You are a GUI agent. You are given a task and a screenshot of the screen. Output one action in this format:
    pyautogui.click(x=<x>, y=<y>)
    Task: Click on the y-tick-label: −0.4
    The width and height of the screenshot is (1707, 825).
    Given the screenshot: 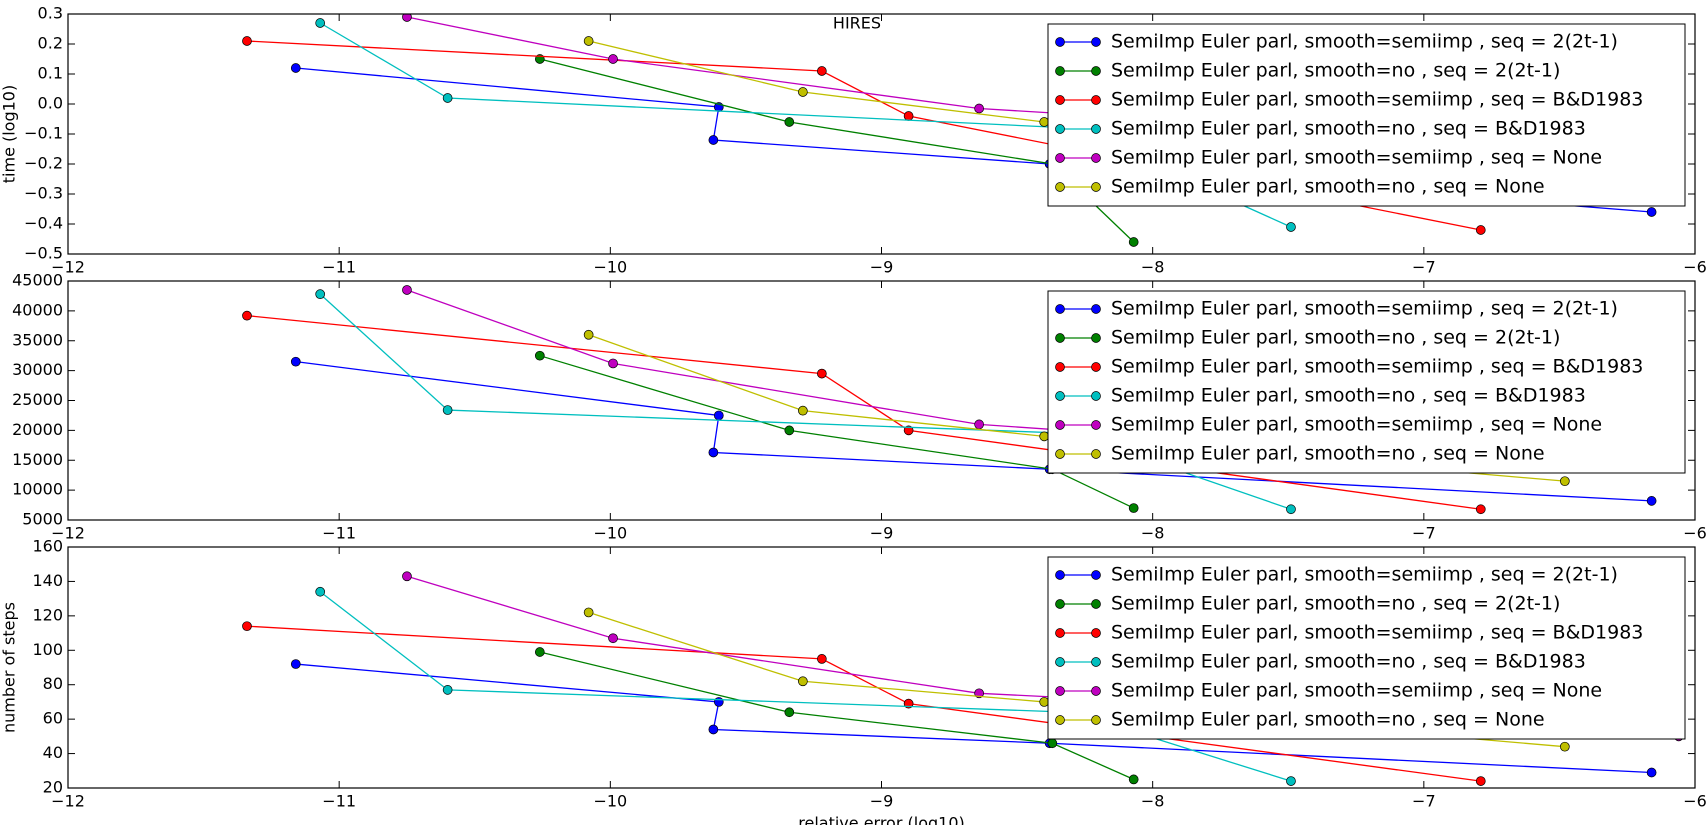 What is the action you would take?
    pyautogui.click(x=43, y=223)
    